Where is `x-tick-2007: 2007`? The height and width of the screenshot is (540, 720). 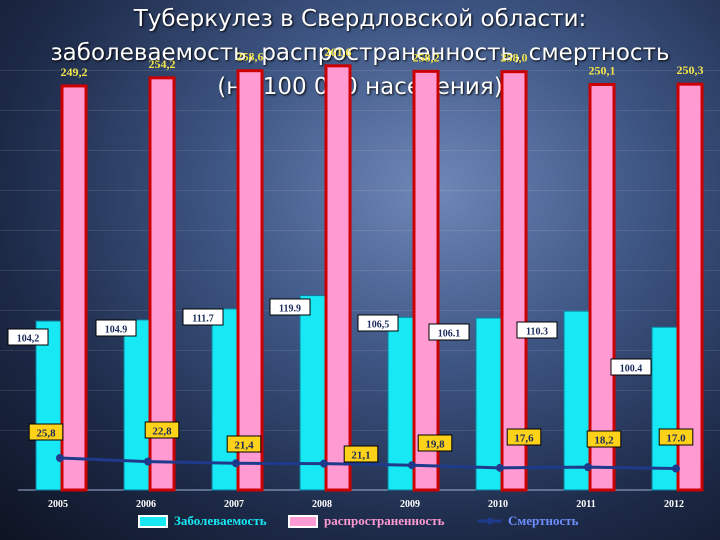
x-tick-2007: 2007 is located at coordinates (234, 504).